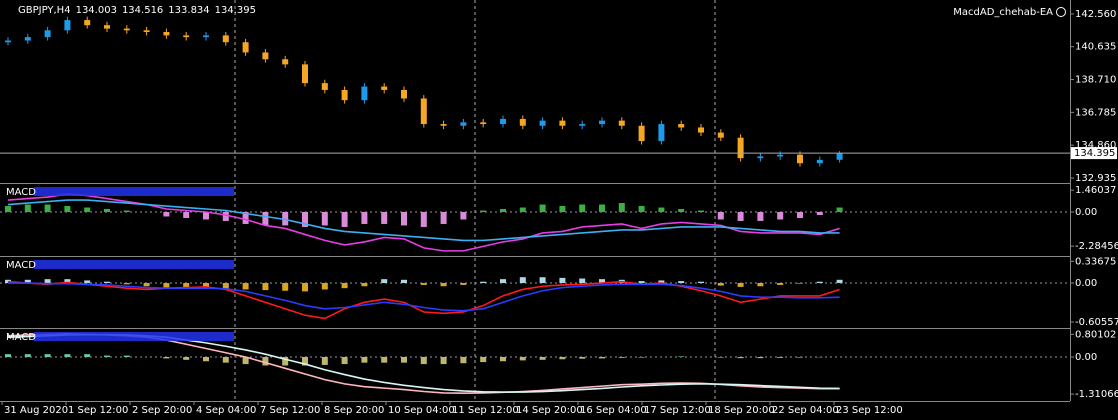 The height and width of the screenshot is (420, 1118). I want to click on time-label: 18 Sep 20:00, so click(741, 410).